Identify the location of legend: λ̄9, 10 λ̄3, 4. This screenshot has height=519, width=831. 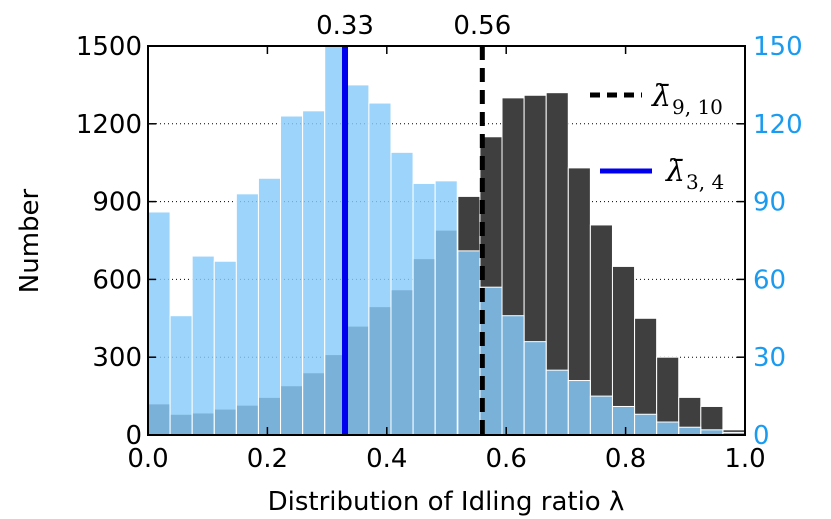
(657, 136).